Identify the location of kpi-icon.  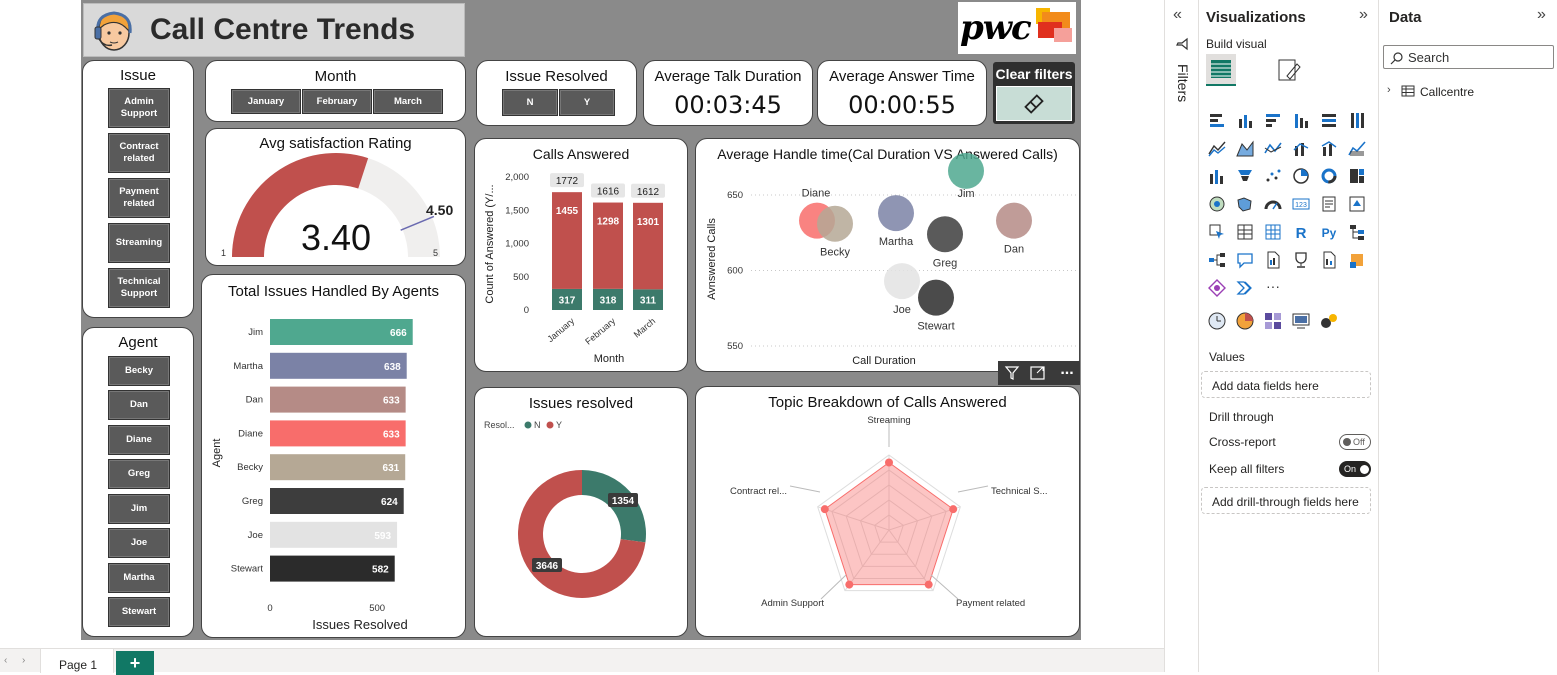
(1357, 204).